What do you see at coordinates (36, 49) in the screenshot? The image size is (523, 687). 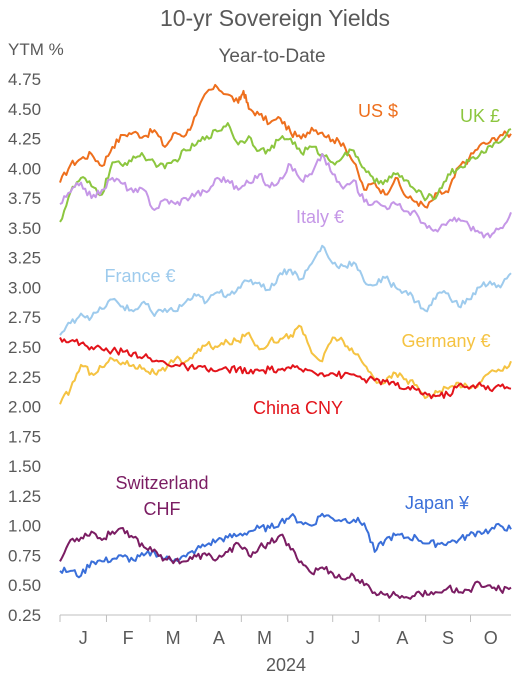 I see `y-axis-label: YTM %` at bounding box center [36, 49].